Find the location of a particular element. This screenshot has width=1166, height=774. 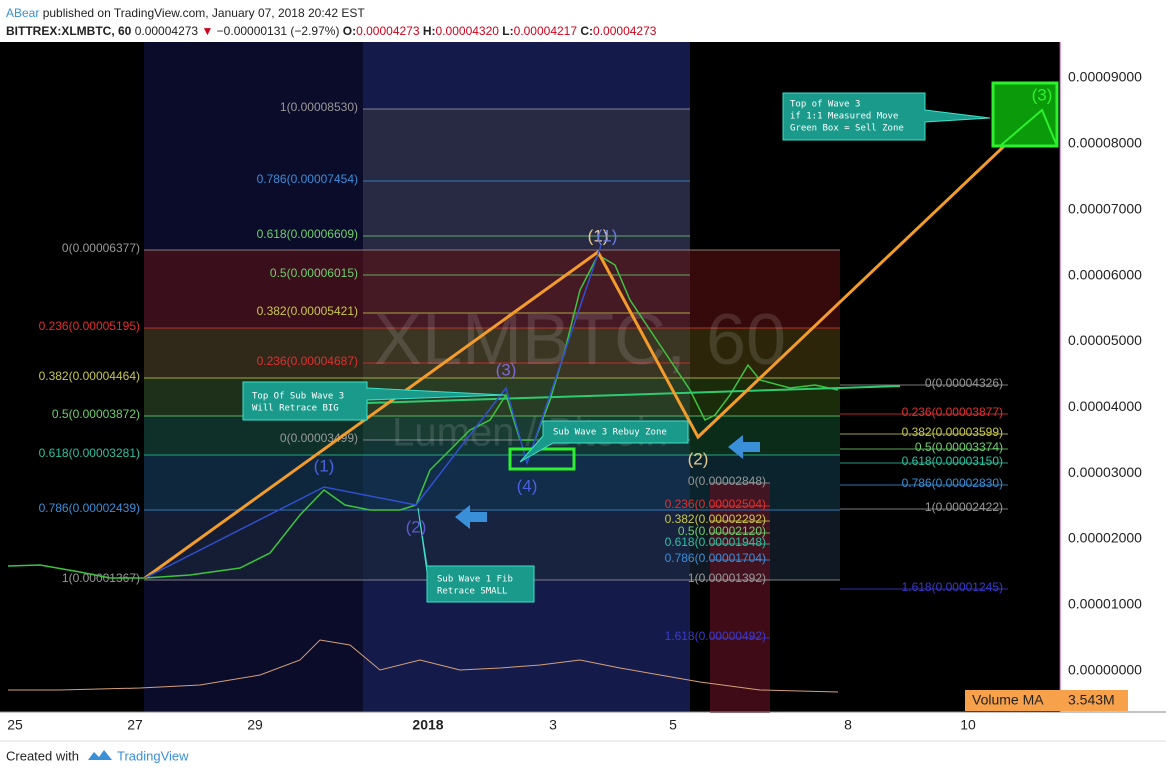

price-label: 0.00003000 is located at coordinates (1105, 472).